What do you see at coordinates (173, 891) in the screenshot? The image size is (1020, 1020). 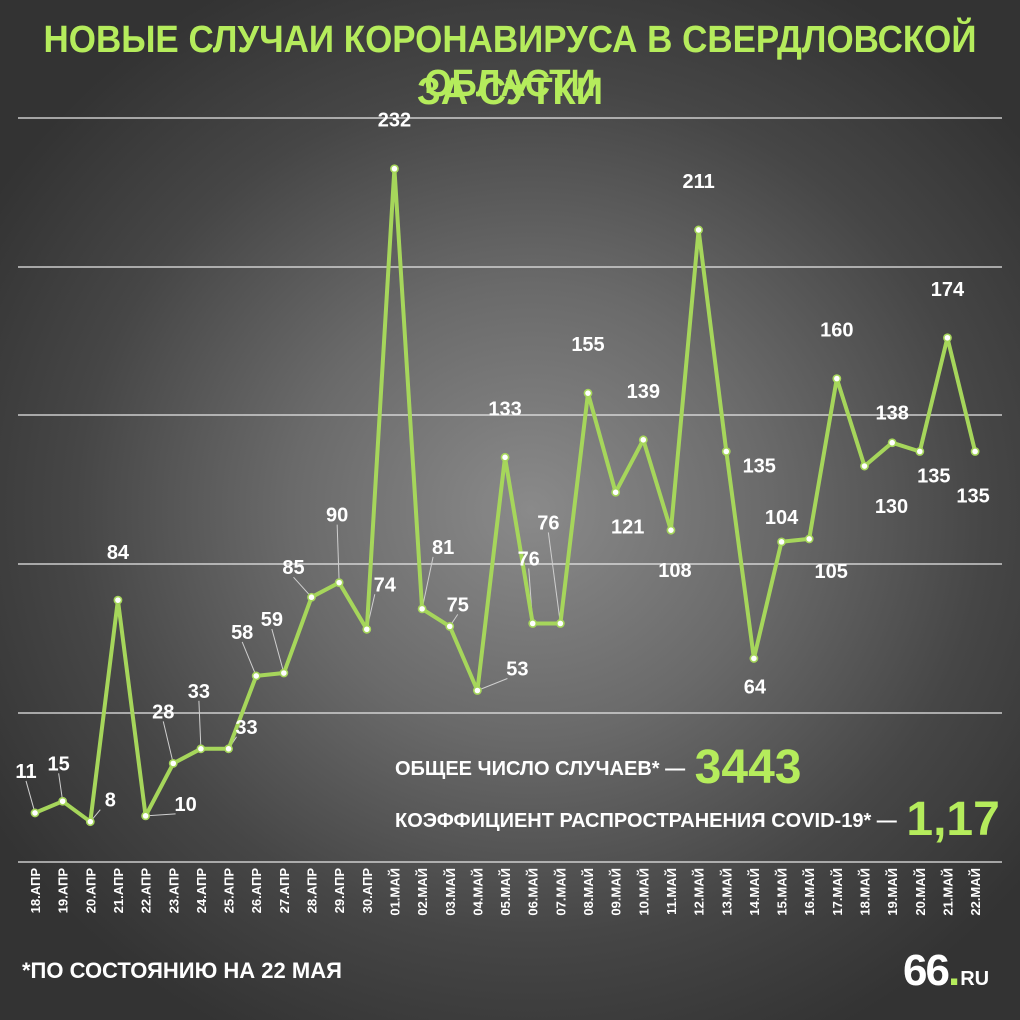 I see `x-tick-label: 23.АПР` at bounding box center [173, 891].